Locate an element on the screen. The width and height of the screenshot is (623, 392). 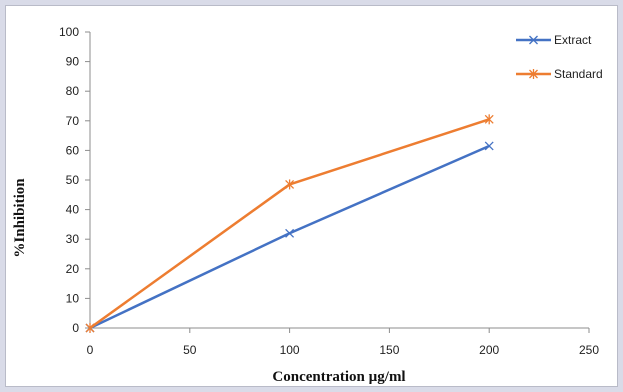
y-tick-label: 50 is located at coordinates (73, 180).